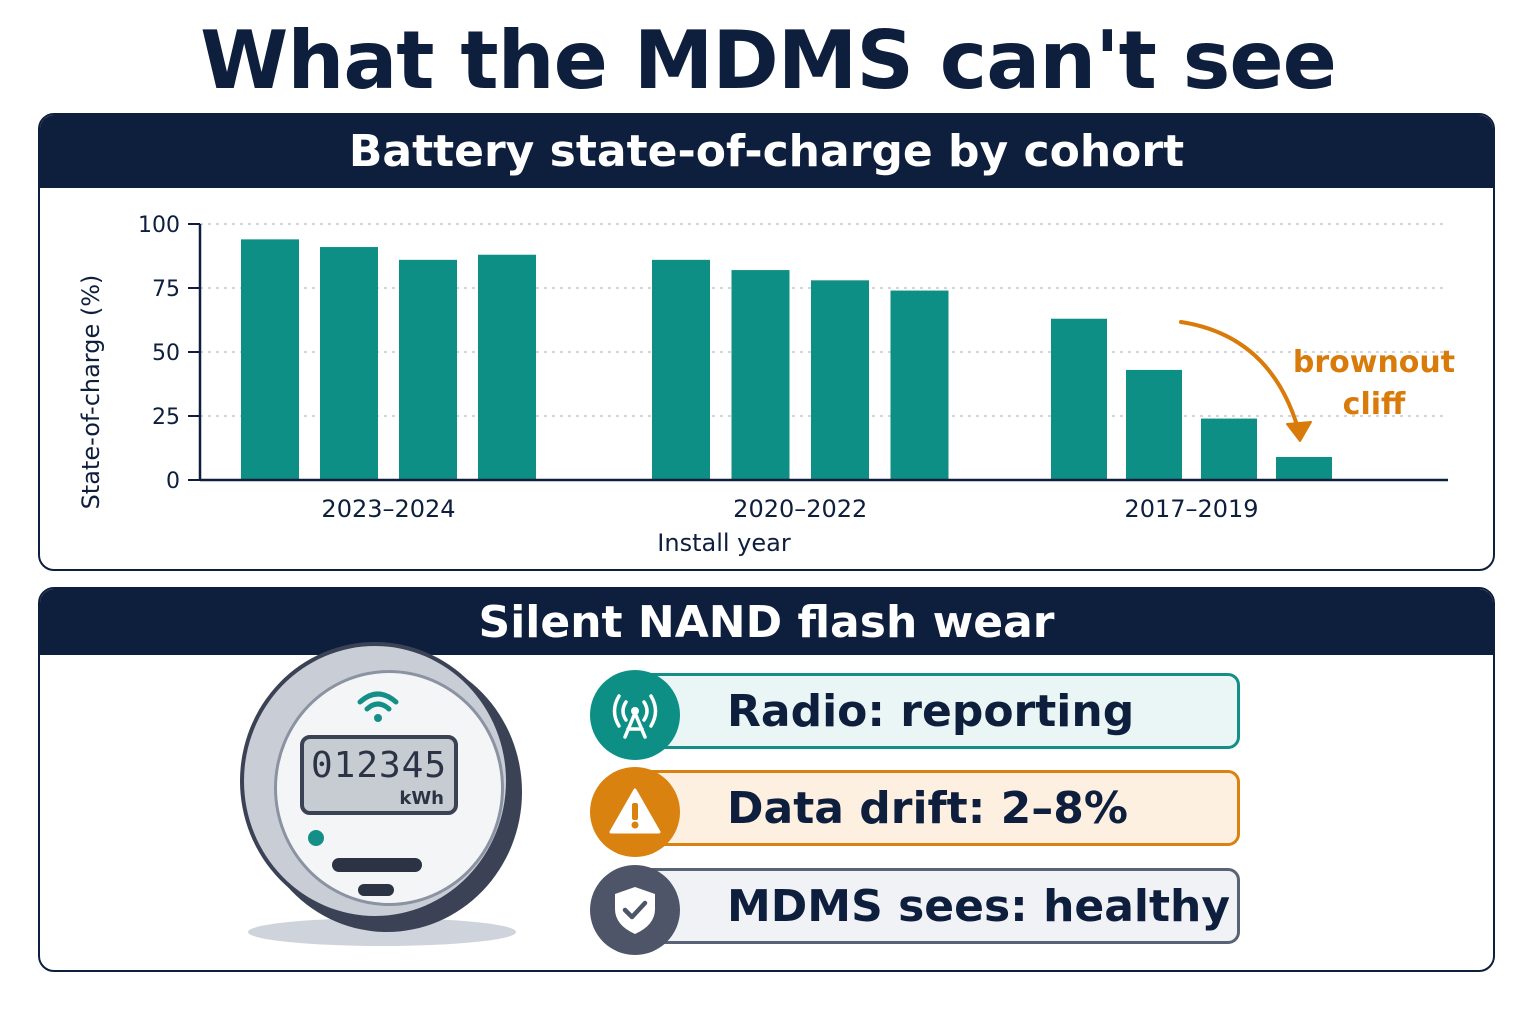 The width and height of the screenshot is (1536, 1024). What do you see at coordinates (766, 622) in the screenshot?
I see `nand-panel-header: Silent NAND flash wear` at bounding box center [766, 622].